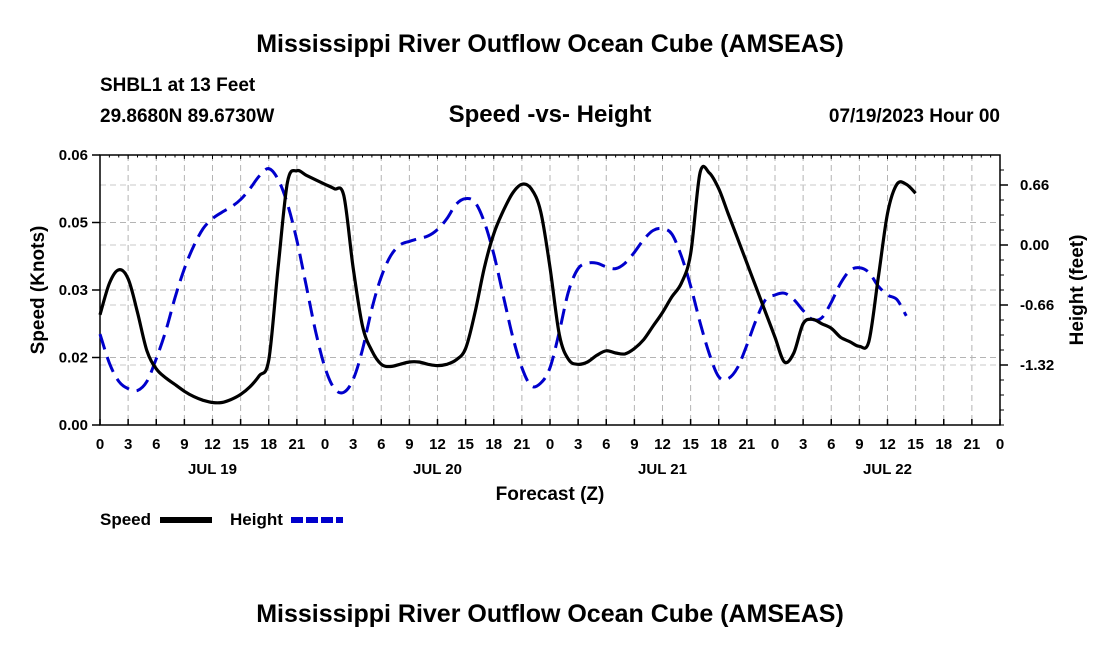  Describe the element at coordinates (550, 494) in the screenshot. I see `x-axis-label: Forecast (Z)` at that location.